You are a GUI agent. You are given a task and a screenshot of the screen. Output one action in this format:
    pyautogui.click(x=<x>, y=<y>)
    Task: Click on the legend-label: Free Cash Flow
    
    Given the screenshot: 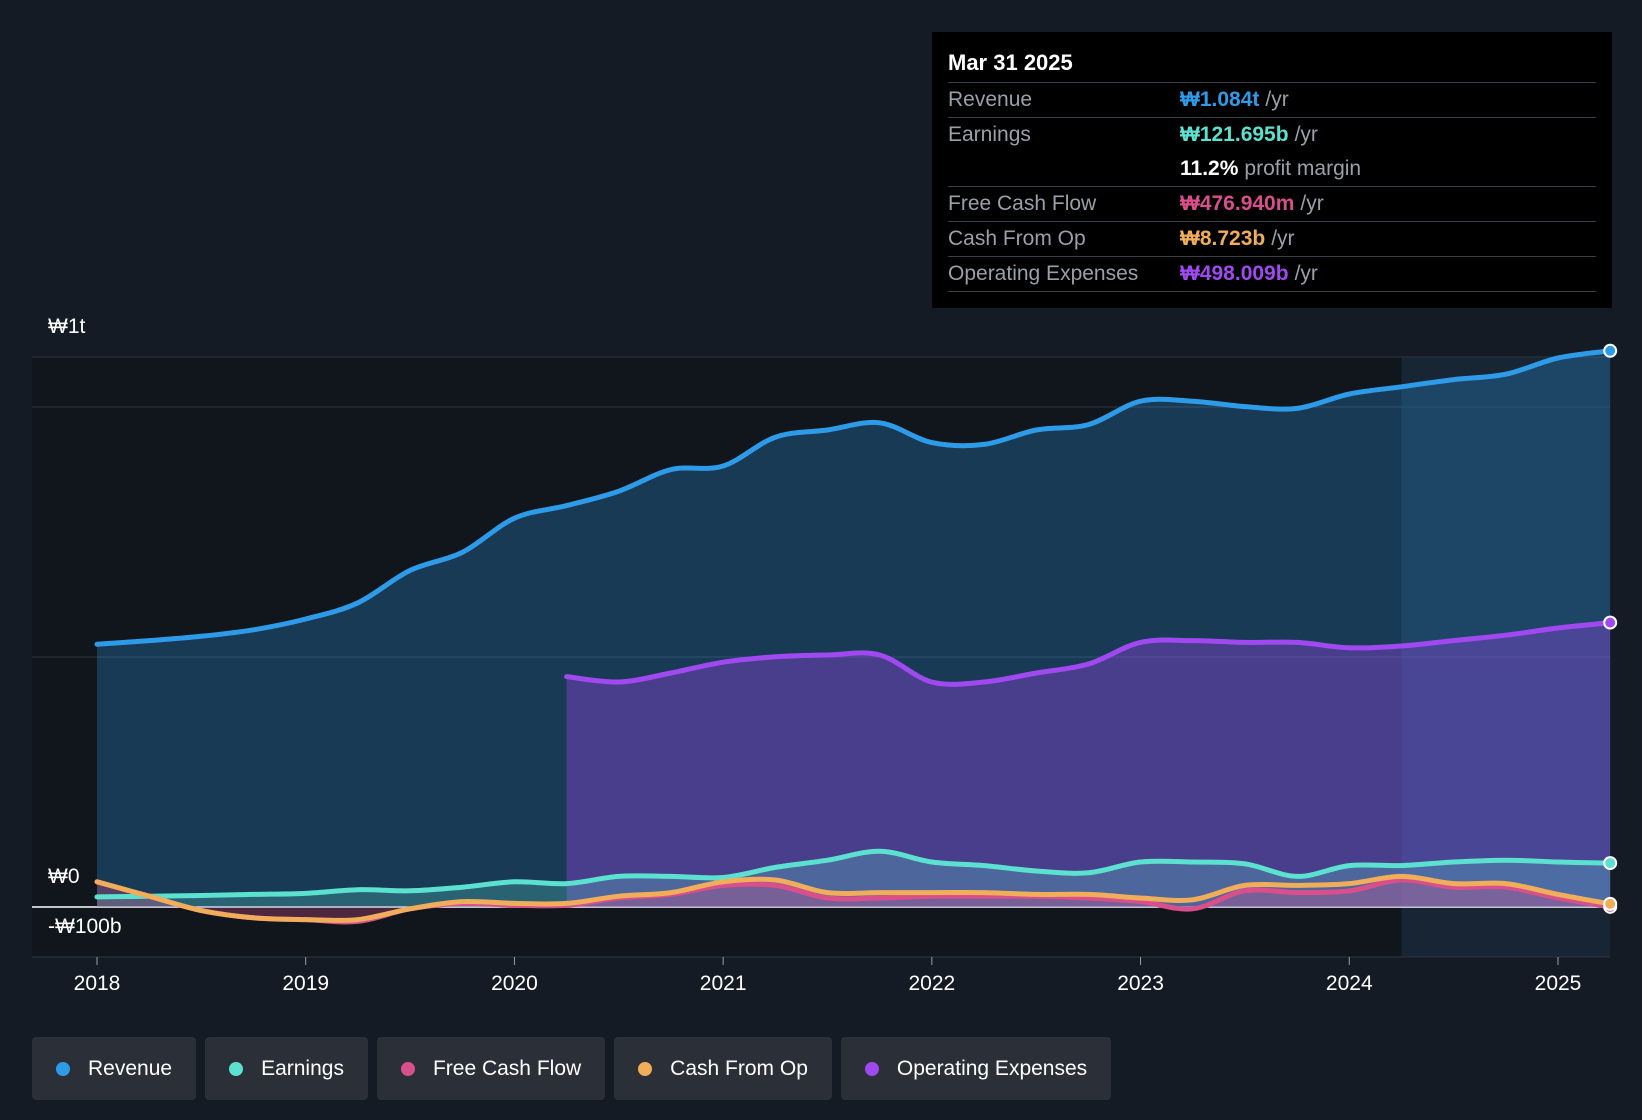 What is the action you would take?
    pyautogui.click(x=507, y=1068)
    